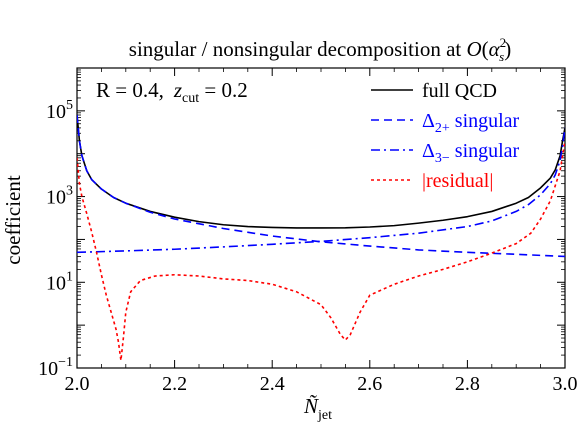 The height and width of the screenshot is (432, 581). Describe the element at coordinates (317, 408) in the screenshot. I see `x-axis-label: Ñjet` at that location.